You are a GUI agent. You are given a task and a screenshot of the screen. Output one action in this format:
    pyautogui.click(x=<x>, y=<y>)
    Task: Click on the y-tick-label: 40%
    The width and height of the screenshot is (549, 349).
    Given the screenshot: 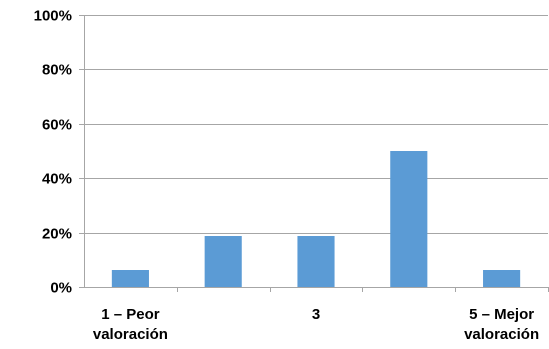 What is the action you would take?
    pyautogui.click(x=57, y=179)
    